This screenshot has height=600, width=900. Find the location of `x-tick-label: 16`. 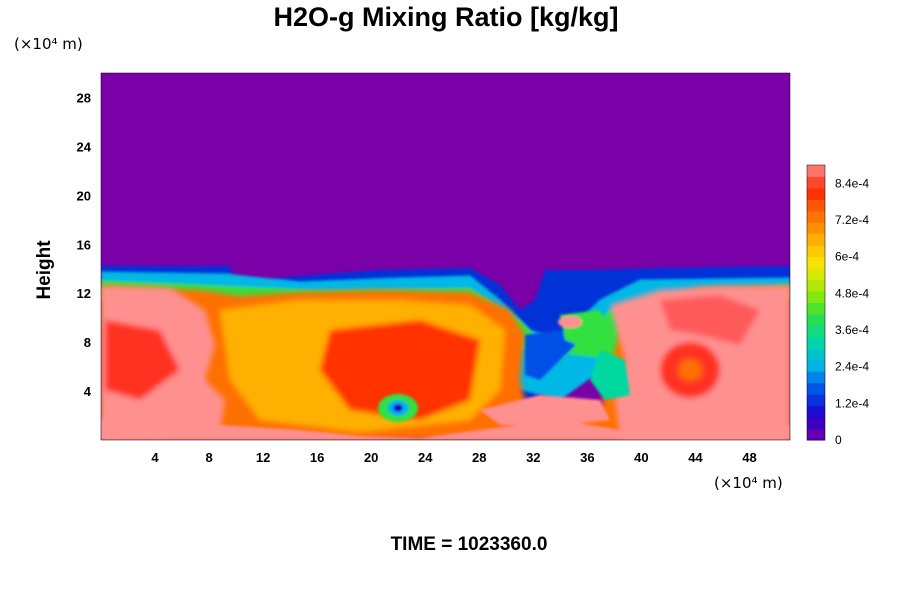

x-tick-label: 16 is located at coordinates (317, 457).